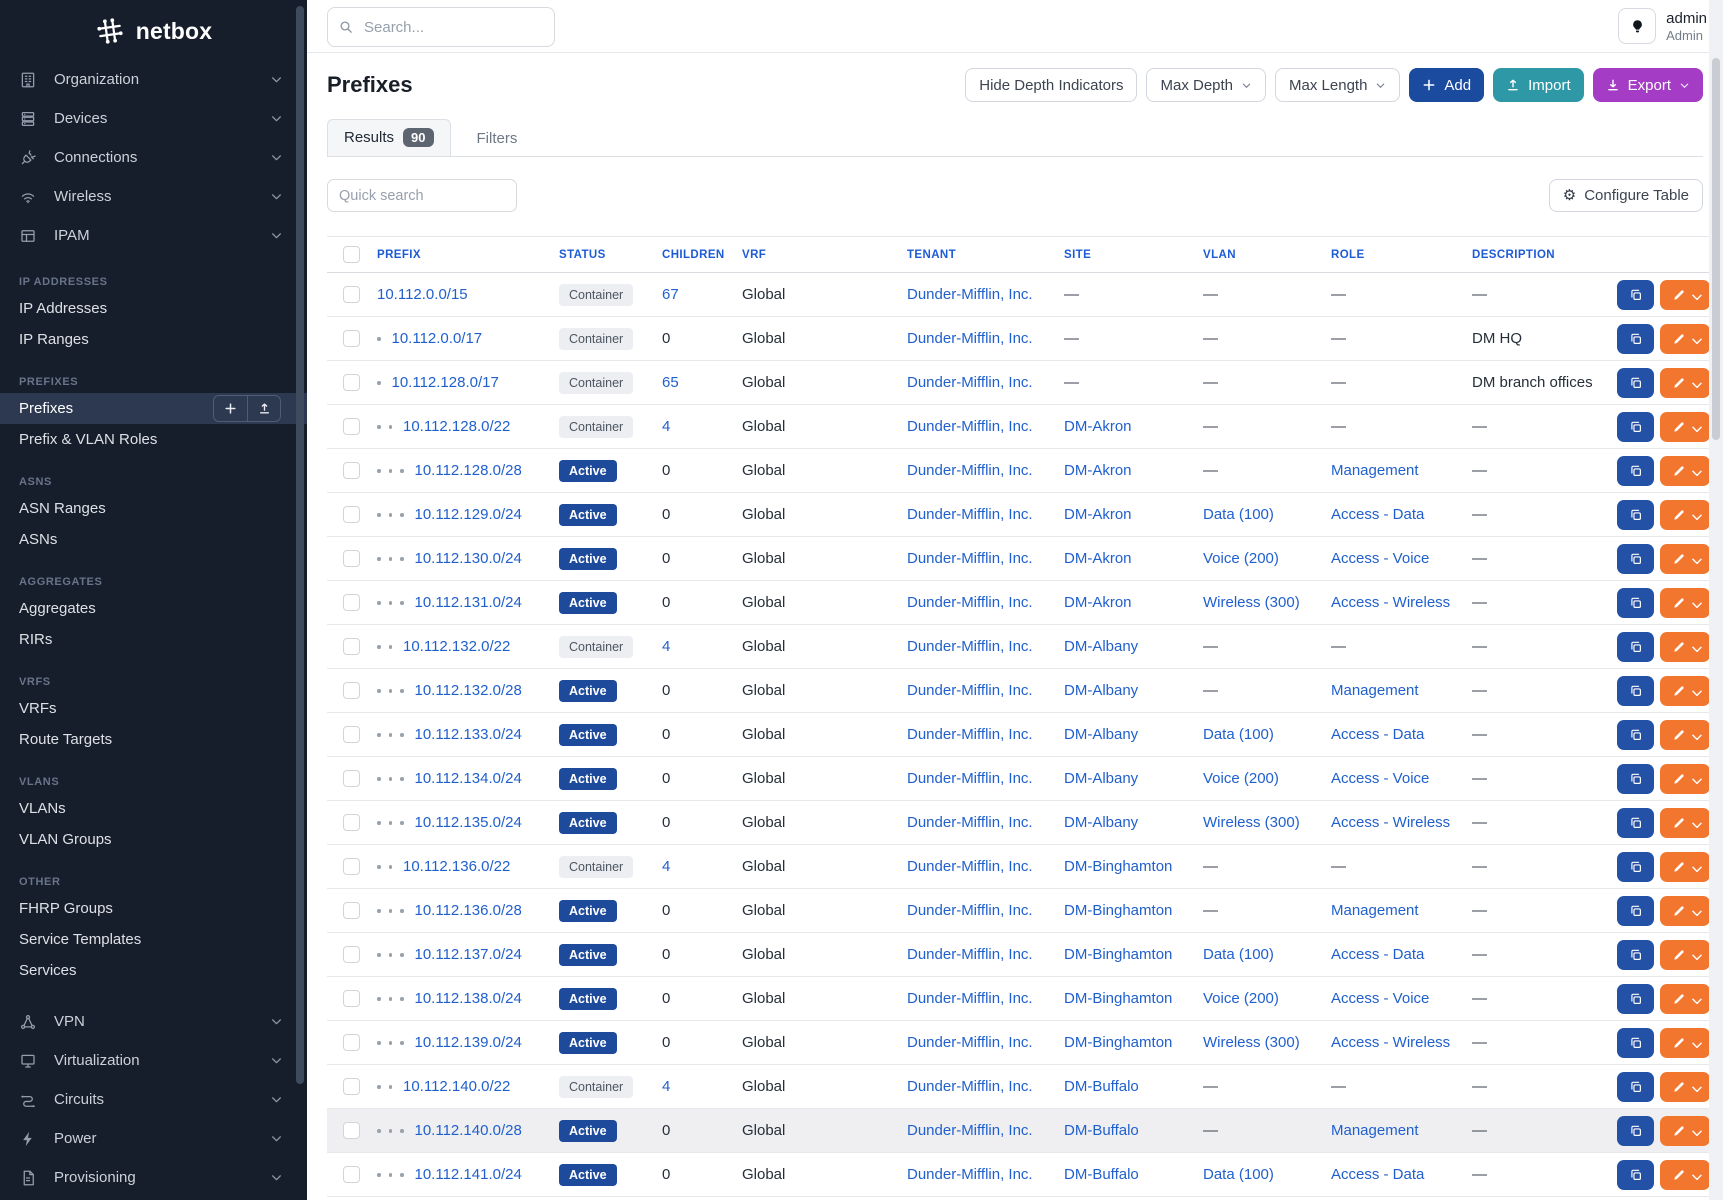  I want to click on prefix-link: 10.112.136.0/28, so click(468, 910).